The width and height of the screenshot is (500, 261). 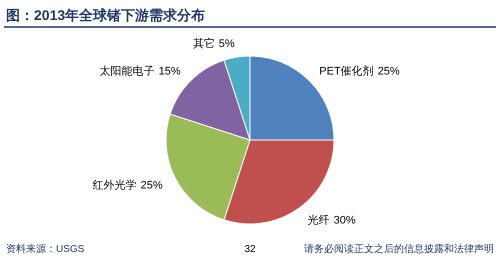 What do you see at coordinates (45, 249) in the screenshot?
I see `annotation: 资料来源：USGS` at bounding box center [45, 249].